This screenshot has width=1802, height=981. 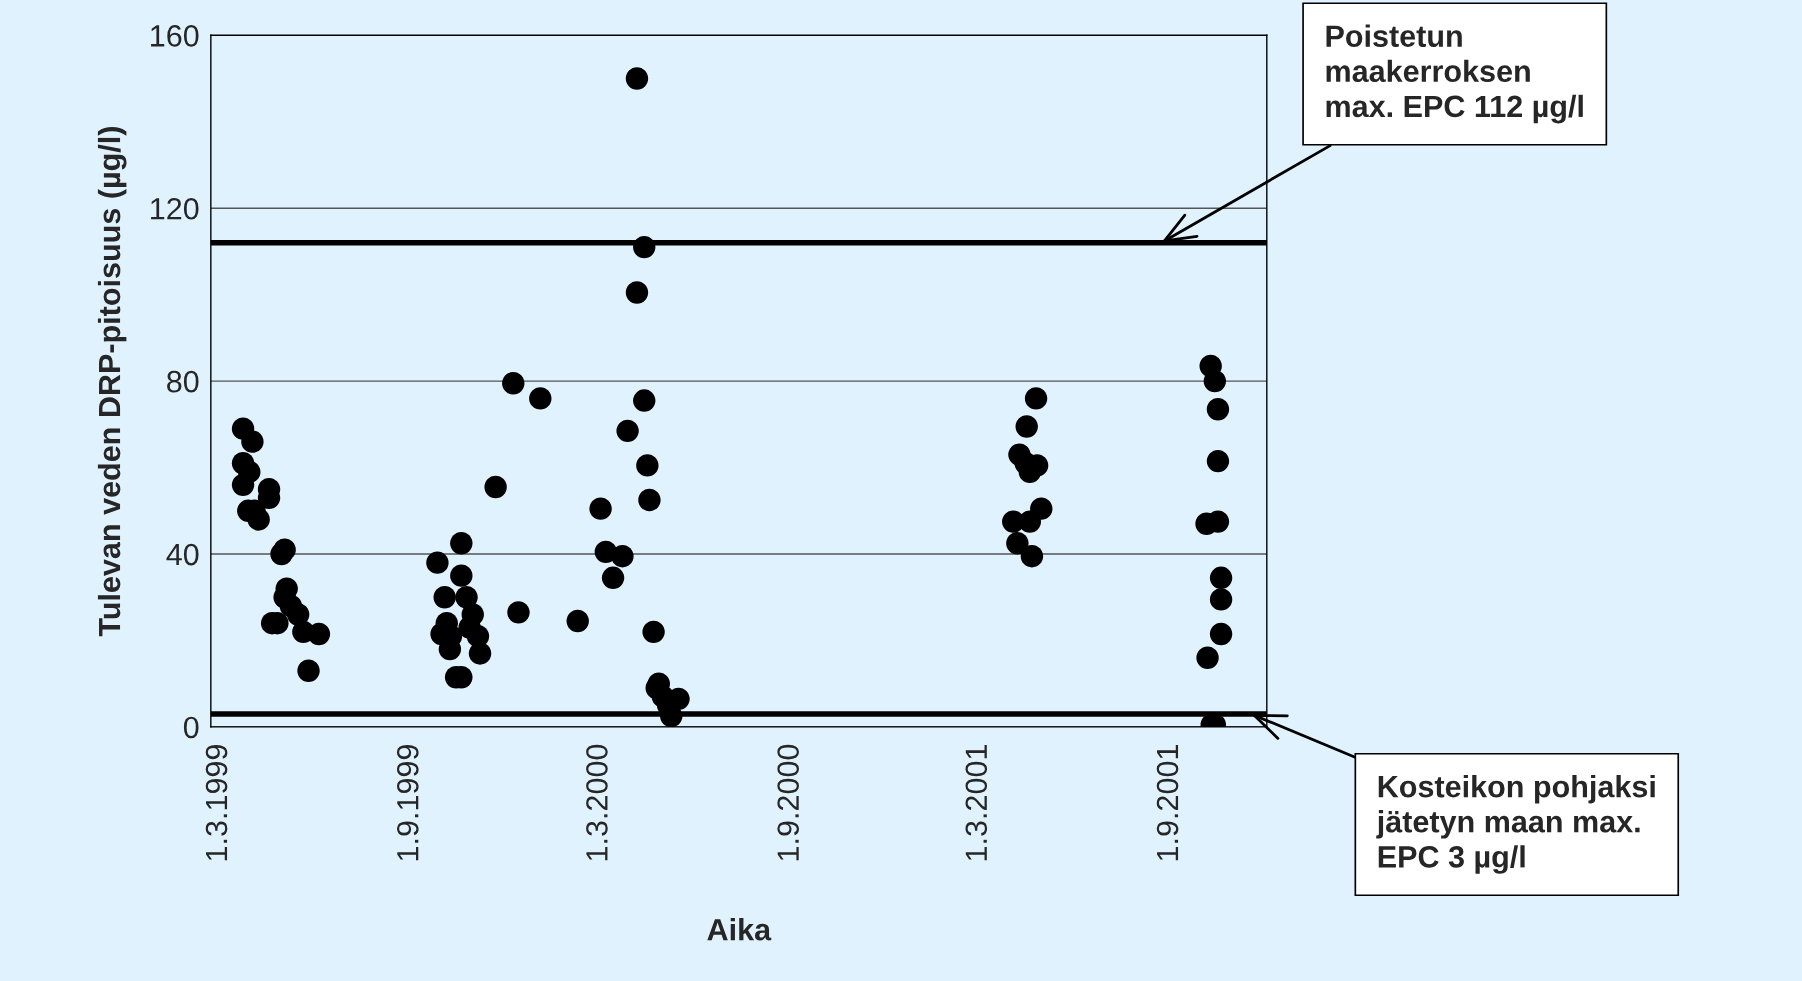 I want to click on x-tick-label: 1.3.1999, so click(x=216, y=803).